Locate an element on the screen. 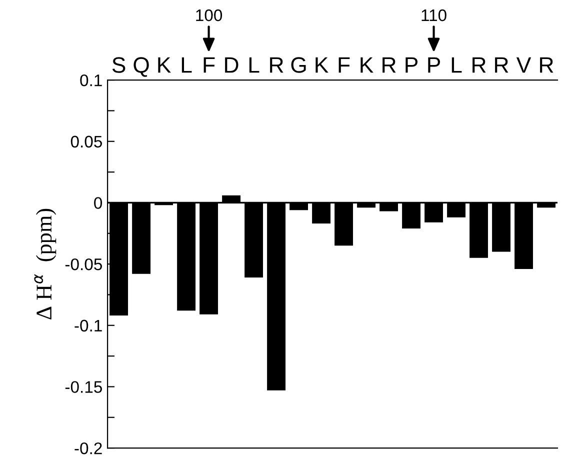  y-tick-label: 0.05 is located at coordinates (86, 142).